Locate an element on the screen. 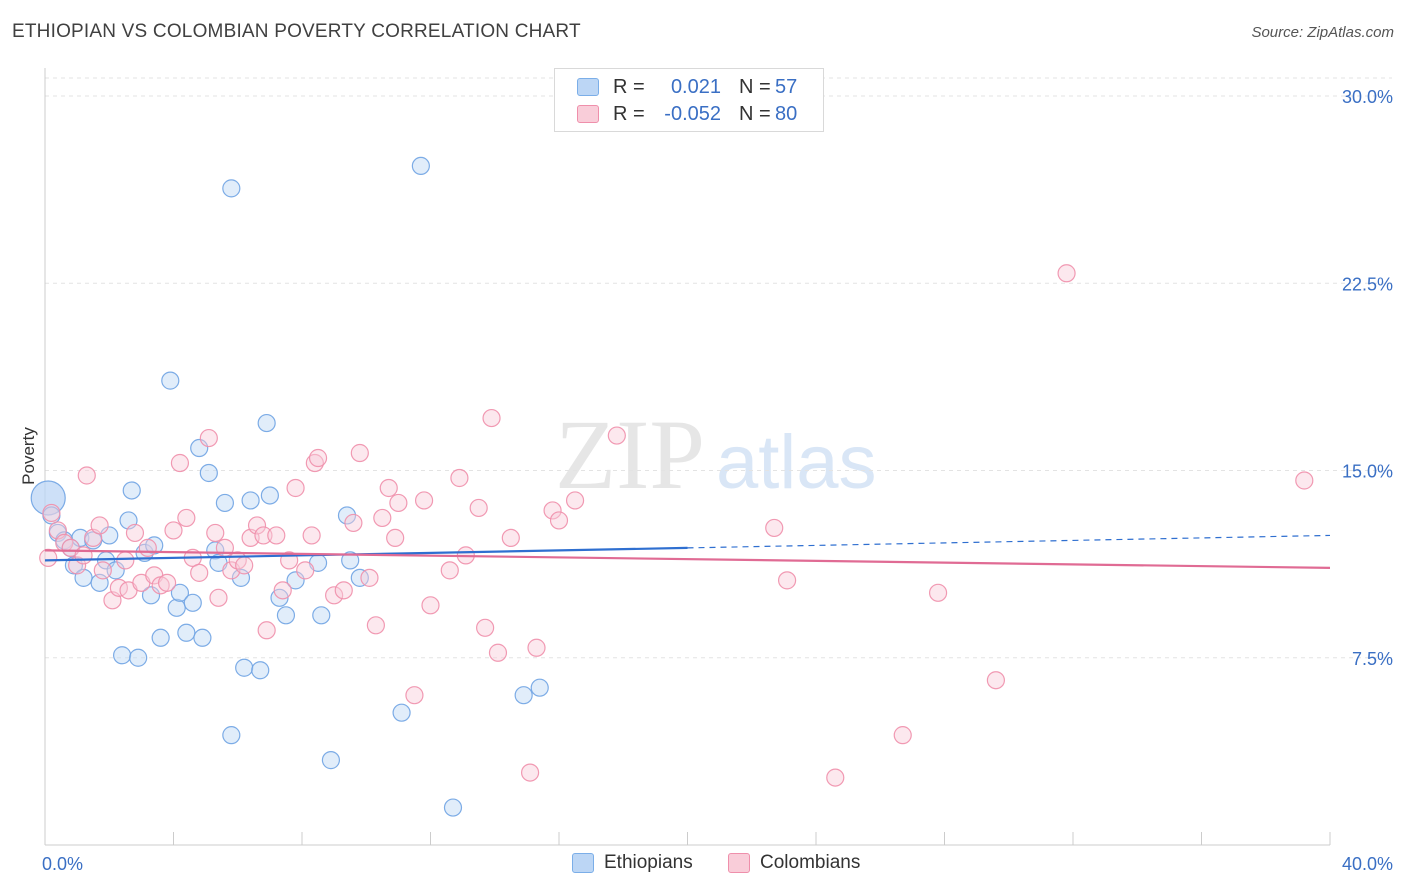 This screenshot has height=892, width=1406. trend-lines is located at coordinates (687, 551).